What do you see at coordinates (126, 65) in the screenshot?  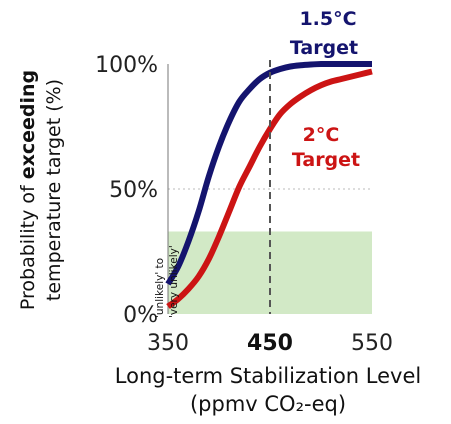 I see `y-tick-label: 100%` at bounding box center [126, 65].